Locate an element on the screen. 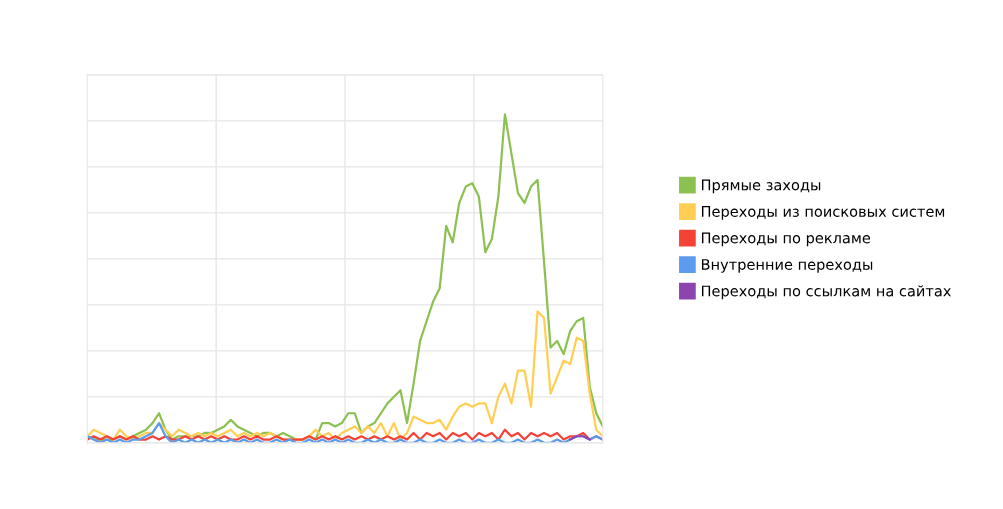  legend-label: Внутренние переходы is located at coordinates (787, 266).